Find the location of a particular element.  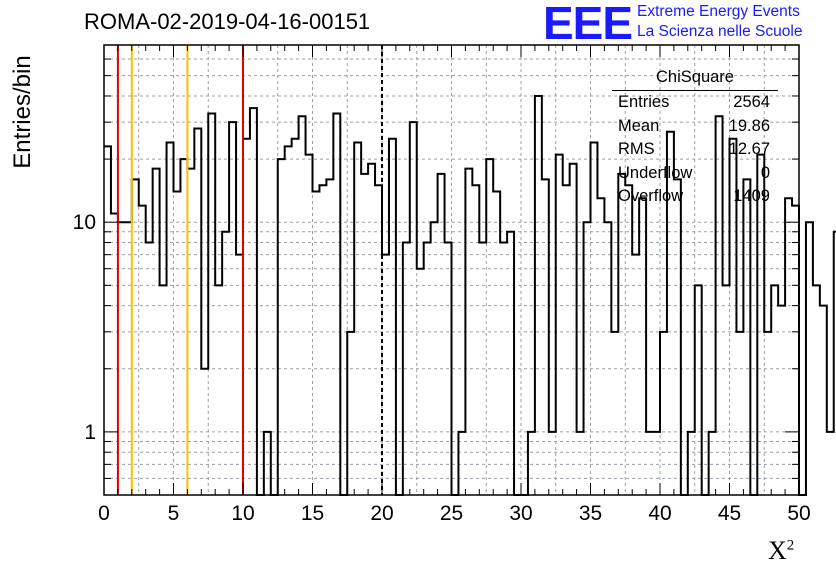

stats-title: ChiSquare is located at coordinates (695, 77).